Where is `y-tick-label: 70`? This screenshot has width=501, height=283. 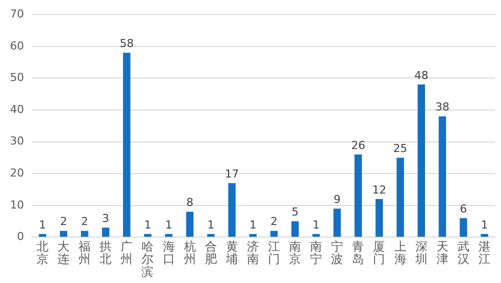
y-tick-label: 70 is located at coordinates (17, 13).